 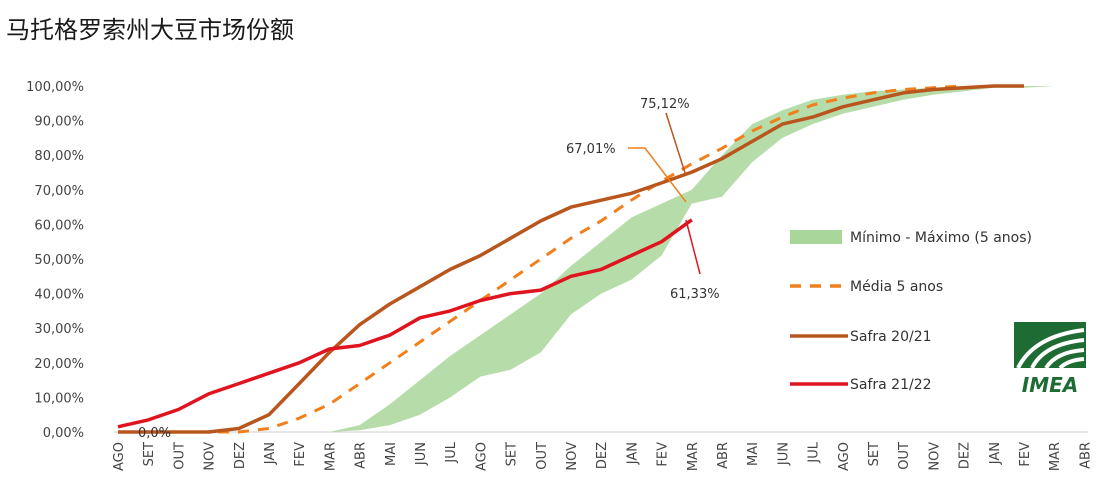 I want to click on y-tick-label: 80,00%, so click(x=59, y=156).